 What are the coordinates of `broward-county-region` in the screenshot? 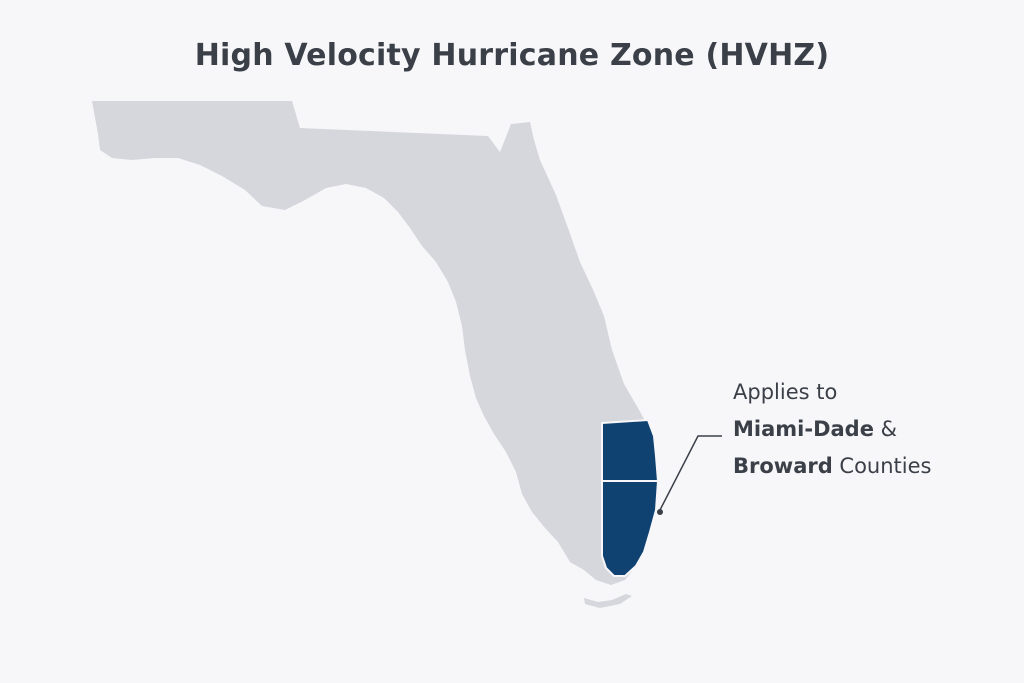 It's located at (630, 450).